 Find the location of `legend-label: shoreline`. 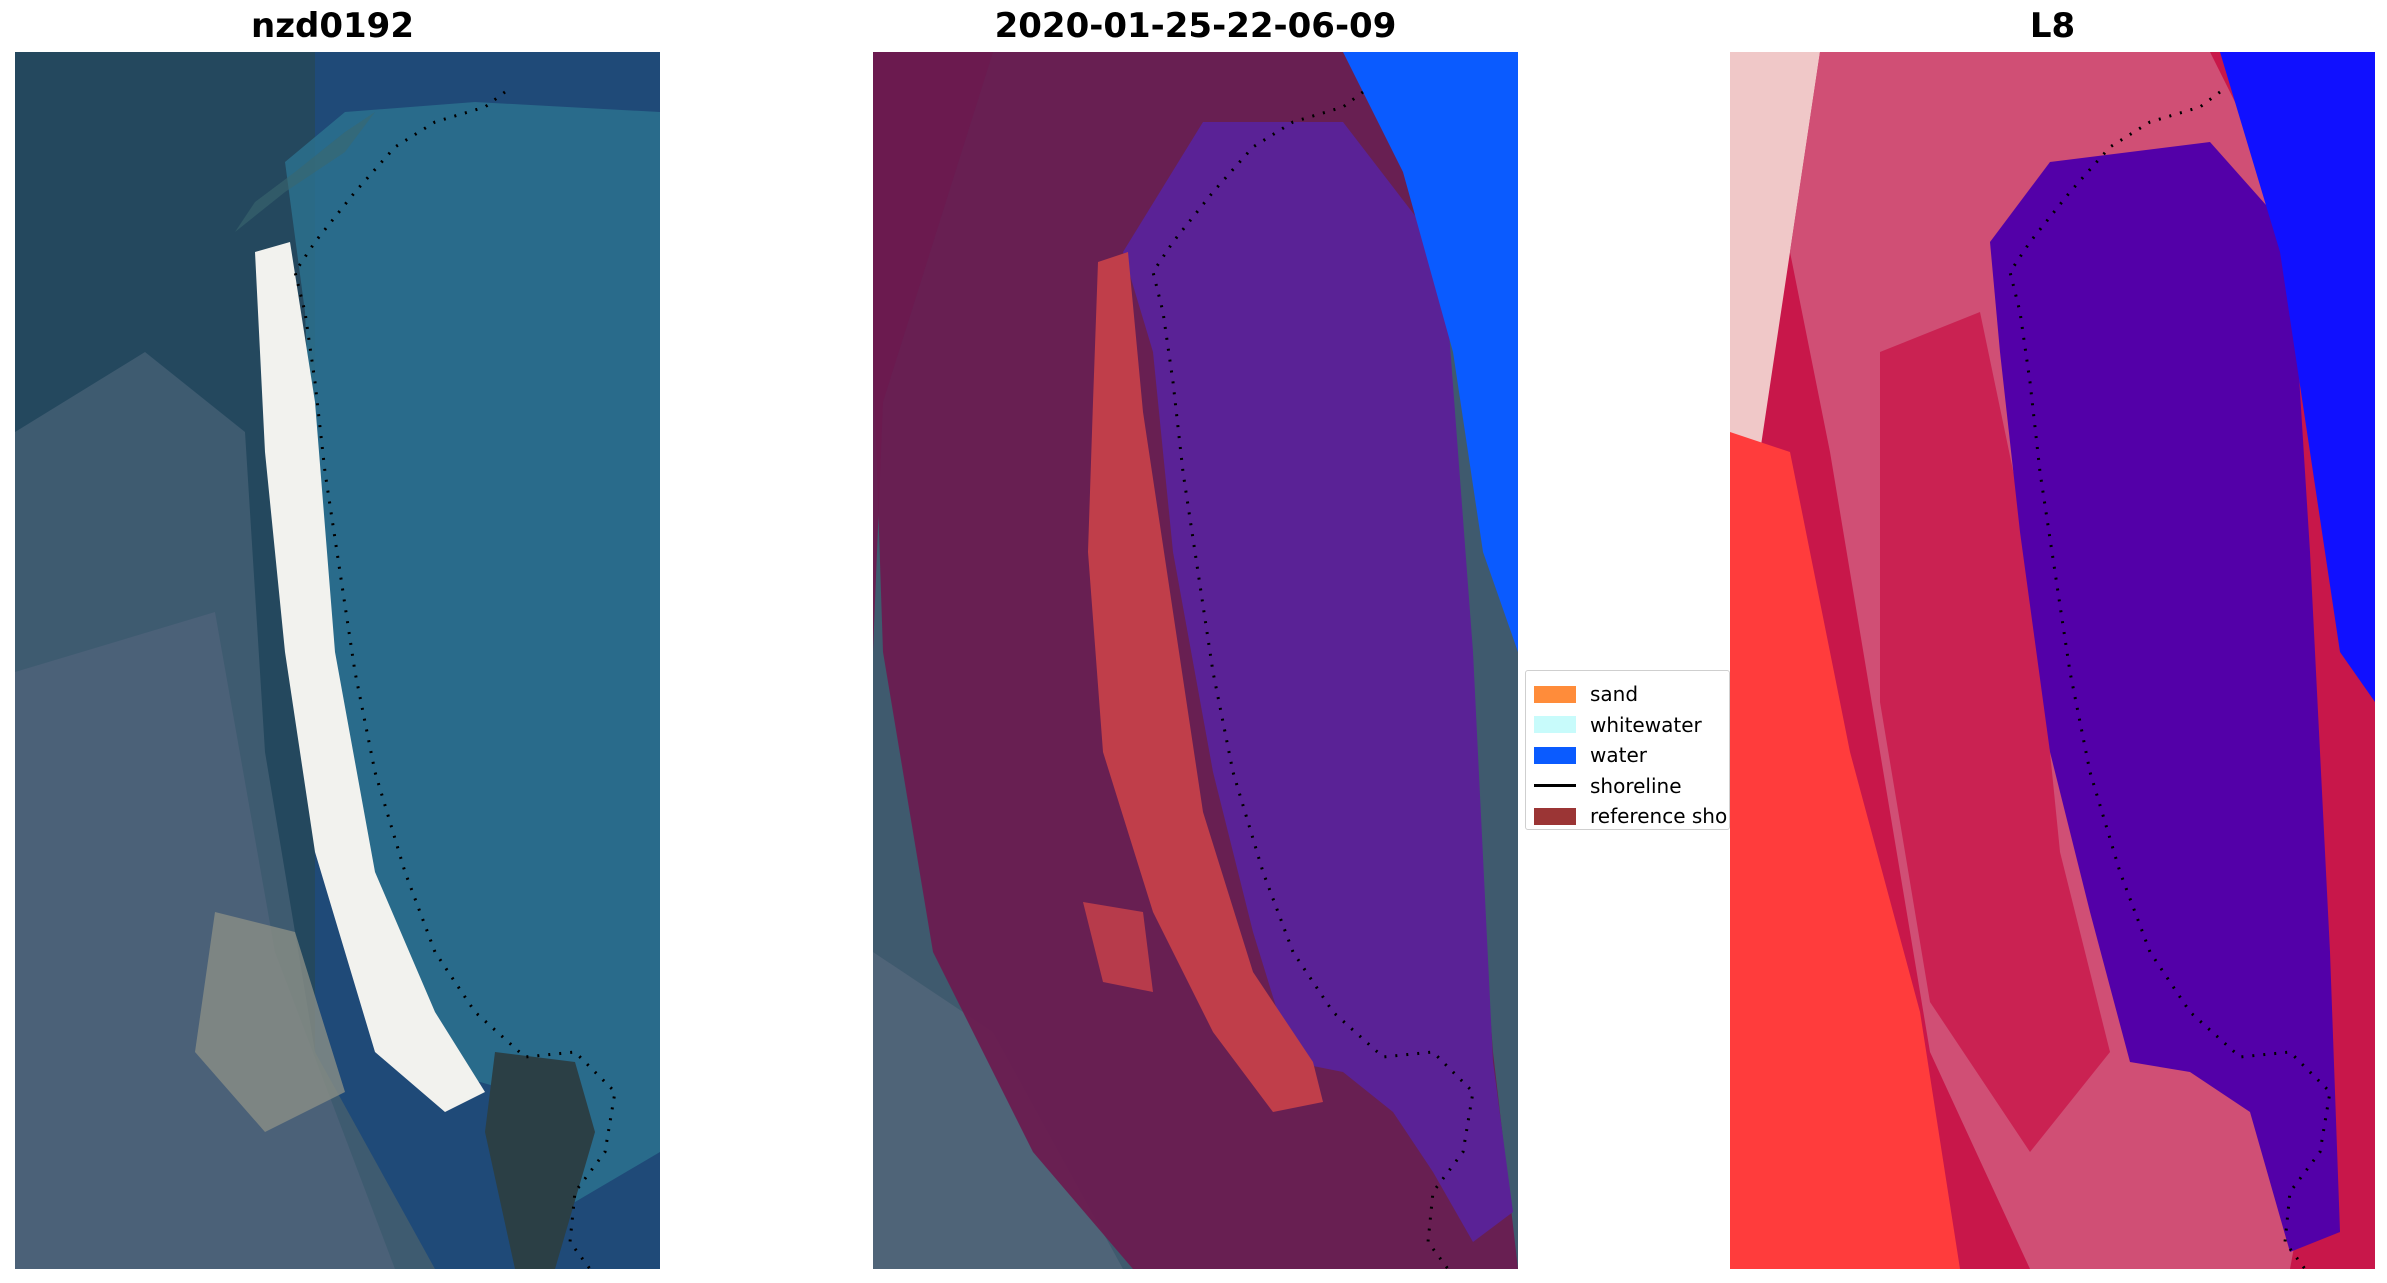

legend-label: shoreline is located at coordinates (1636, 785).